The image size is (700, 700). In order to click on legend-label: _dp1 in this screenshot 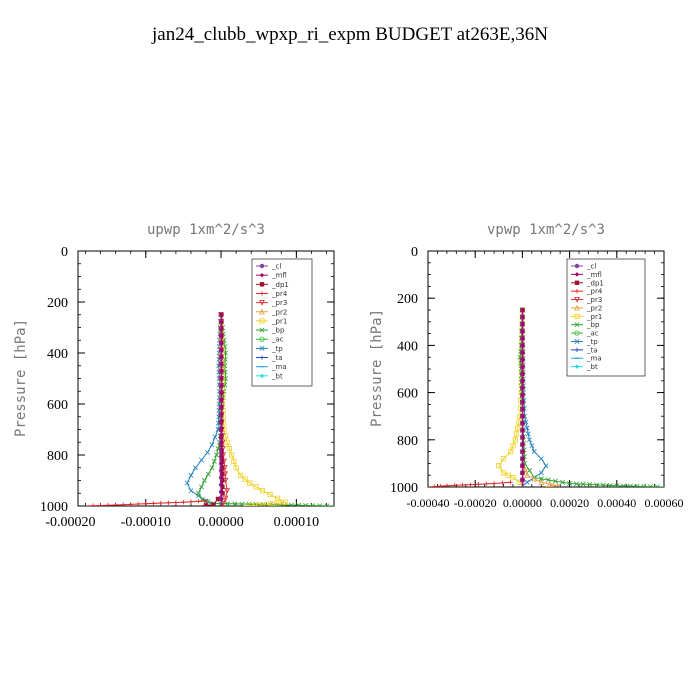, I will do `click(595, 283)`.